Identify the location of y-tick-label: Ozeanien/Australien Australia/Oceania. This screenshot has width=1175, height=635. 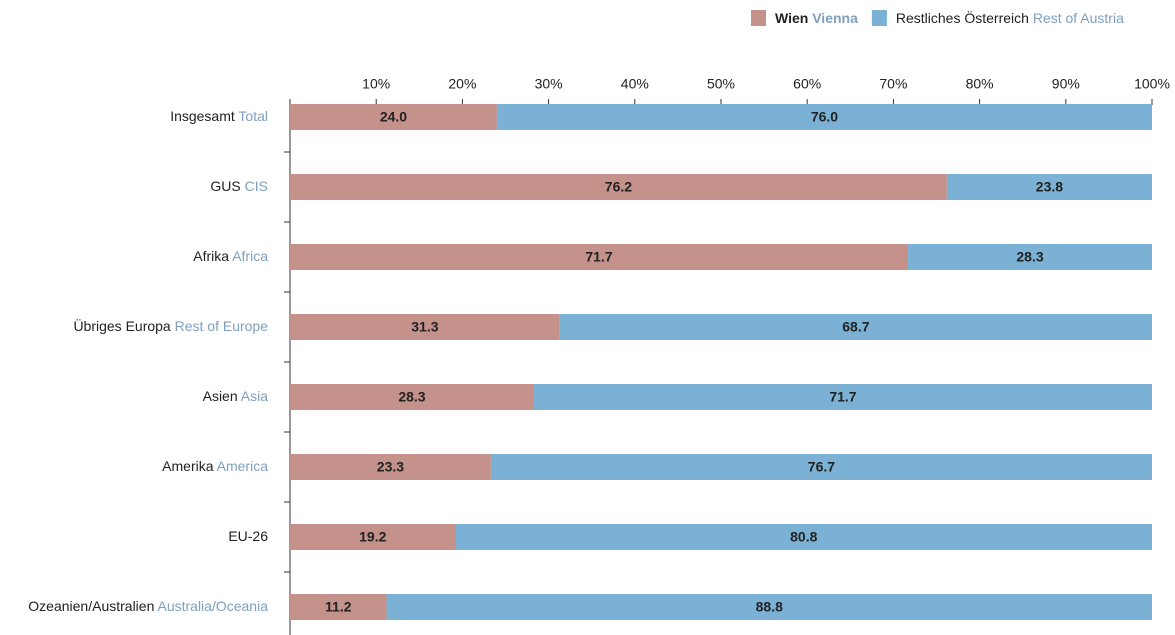
(148, 606).